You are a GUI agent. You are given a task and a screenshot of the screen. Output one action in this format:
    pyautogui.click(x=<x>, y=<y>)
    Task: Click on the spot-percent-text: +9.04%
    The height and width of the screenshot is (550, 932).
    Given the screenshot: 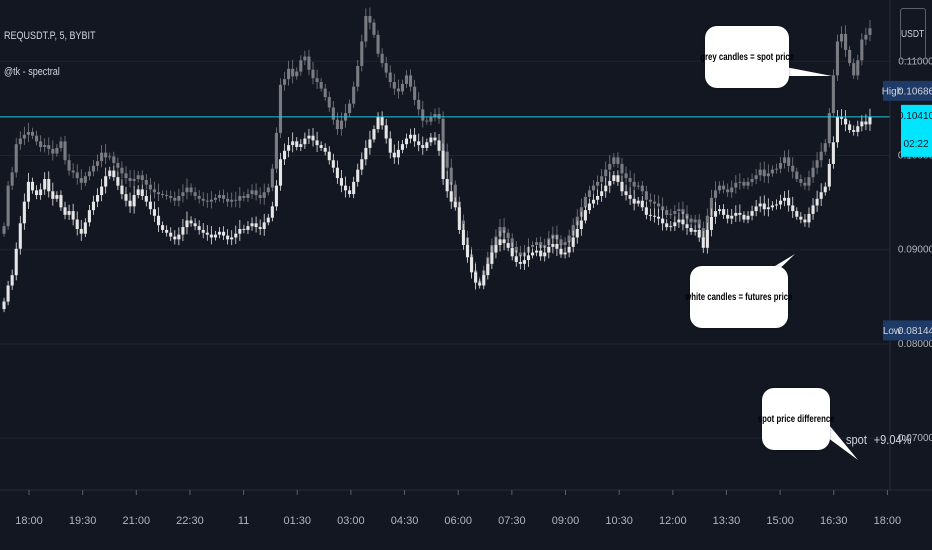 What is the action you would take?
    pyautogui.click(x=892, y=439)
    